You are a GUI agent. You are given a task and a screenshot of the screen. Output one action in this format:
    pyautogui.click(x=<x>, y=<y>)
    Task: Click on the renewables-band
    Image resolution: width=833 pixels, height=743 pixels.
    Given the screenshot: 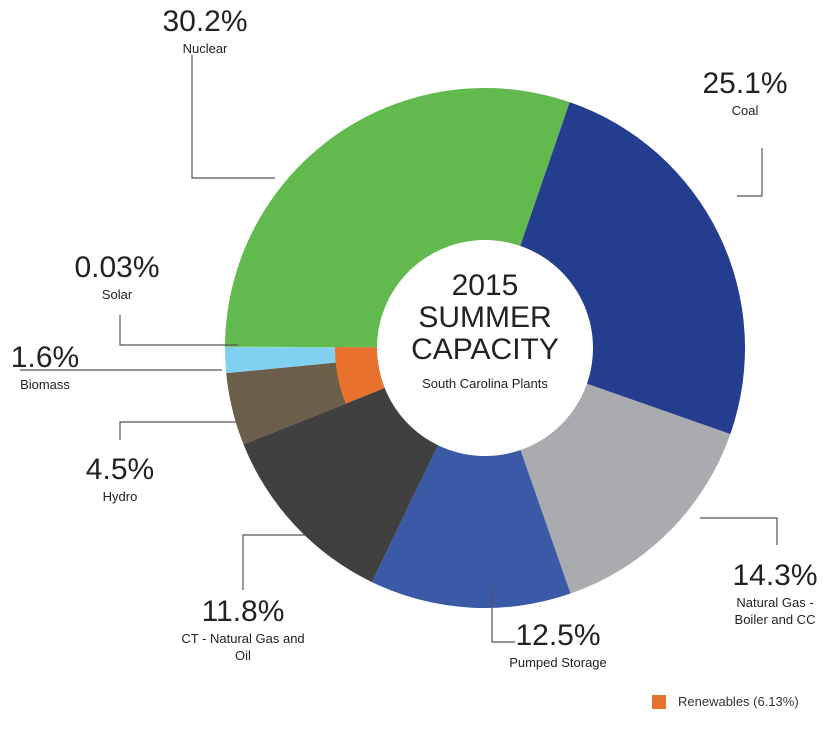 What is the action you would take?
    pyautogui.click(x=360, y=375)
    